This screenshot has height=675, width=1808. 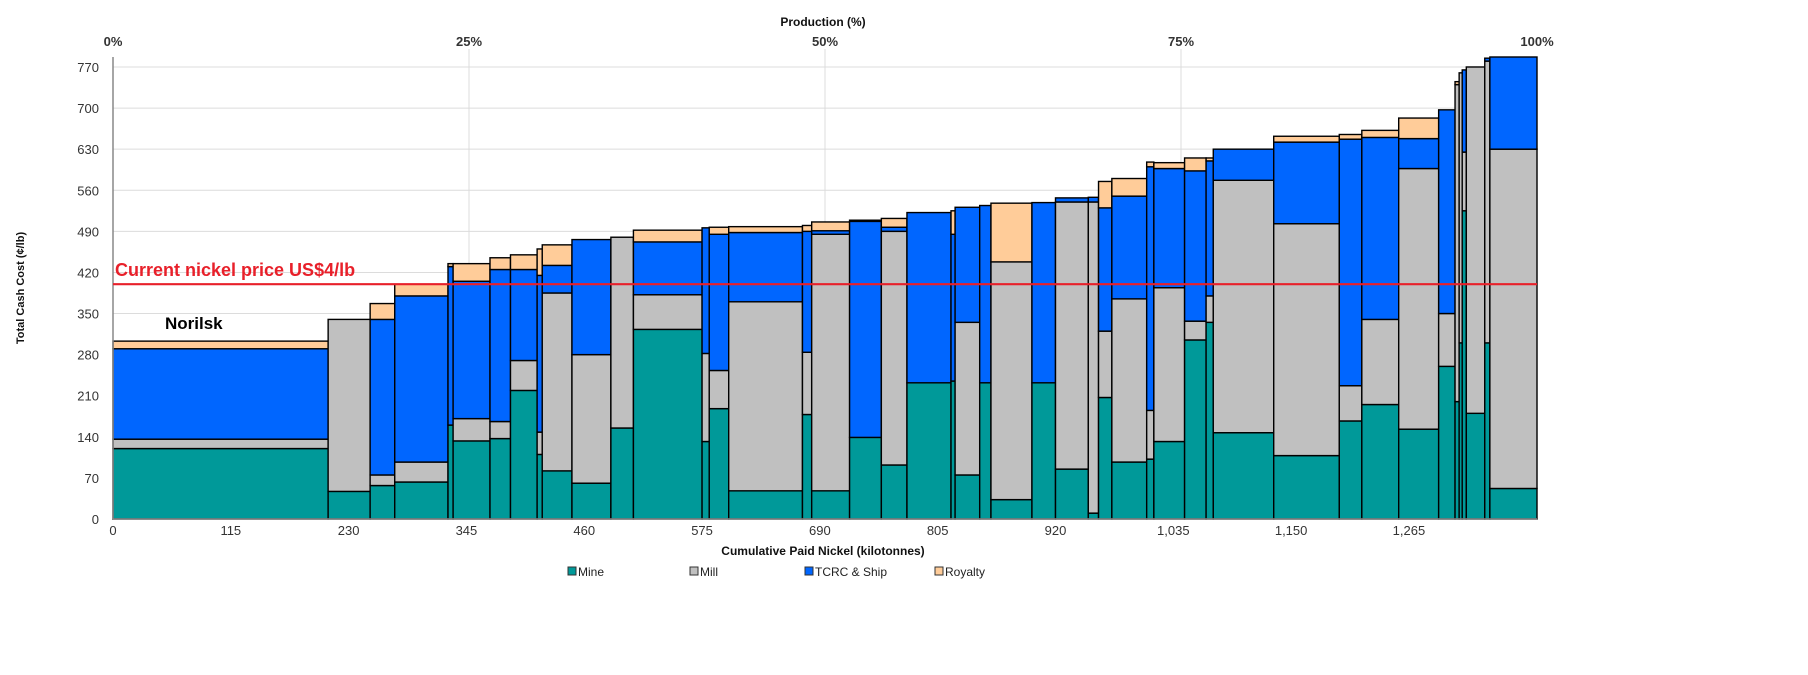 What do you see at coordinates (1537, 41) in the screenshot?
I see `top-tick-label: 100%` at bounding box center [1537, 41].